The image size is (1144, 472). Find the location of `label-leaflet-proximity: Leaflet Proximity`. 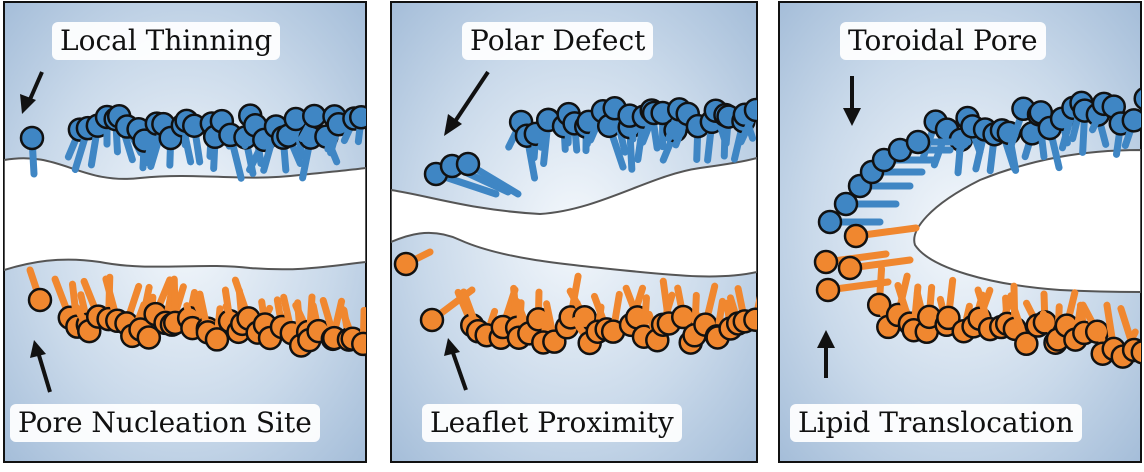

label-leaflet-proximity: Leaflet Proximity is located at coordinates (552, 423).